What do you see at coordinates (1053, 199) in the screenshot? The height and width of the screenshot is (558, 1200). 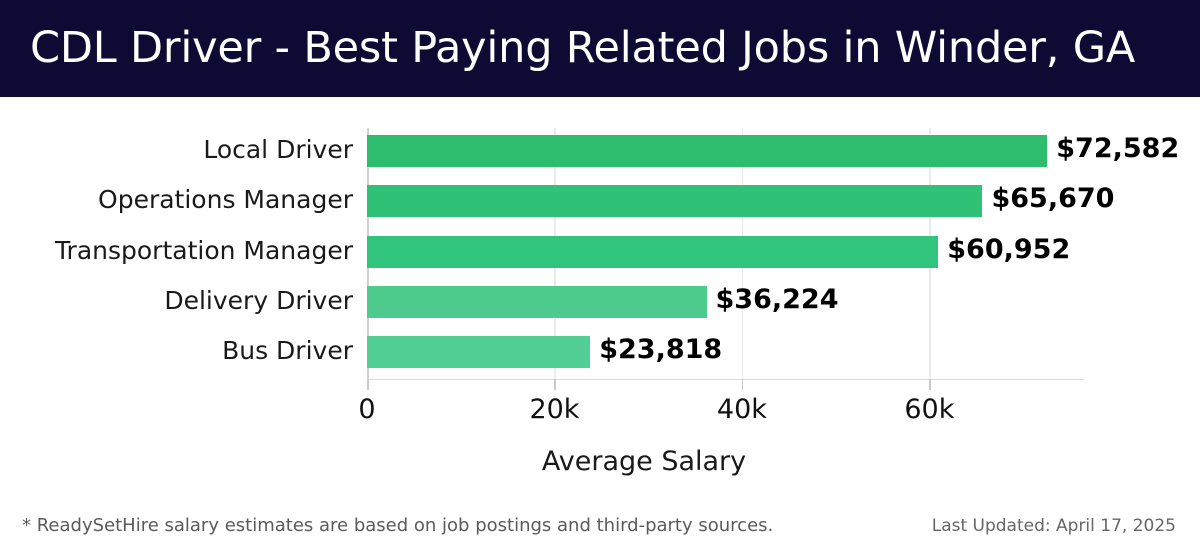 I see `bar-value-label: $65,670` at bounding box center [1053, 199].